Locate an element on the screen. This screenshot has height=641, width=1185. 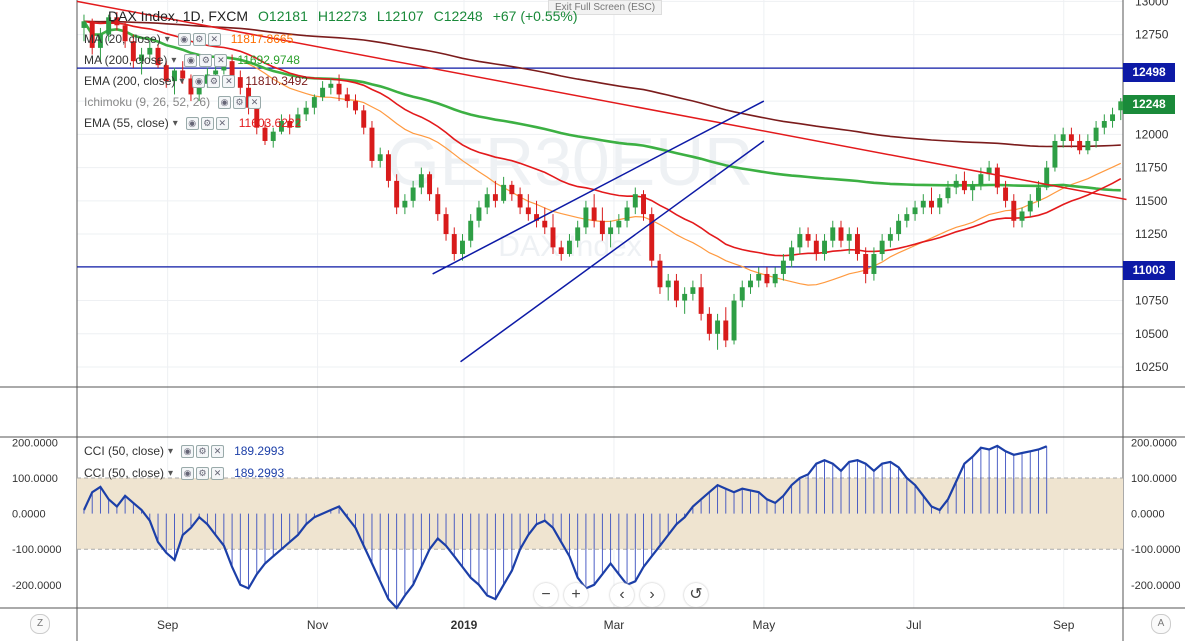
legend-value: 11603.6222 is located at coordinates (270, 123).